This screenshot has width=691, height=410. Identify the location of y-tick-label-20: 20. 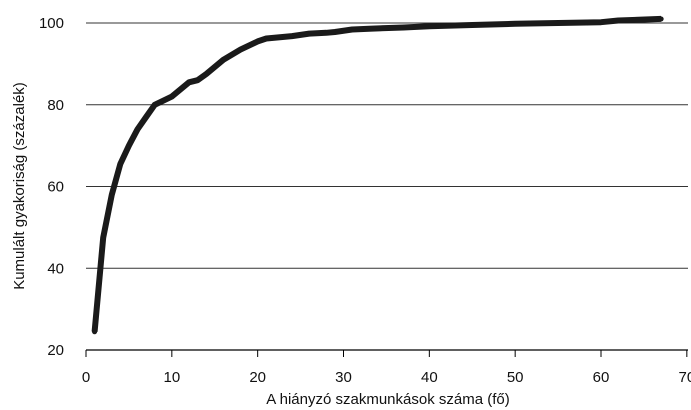
(55, 350).